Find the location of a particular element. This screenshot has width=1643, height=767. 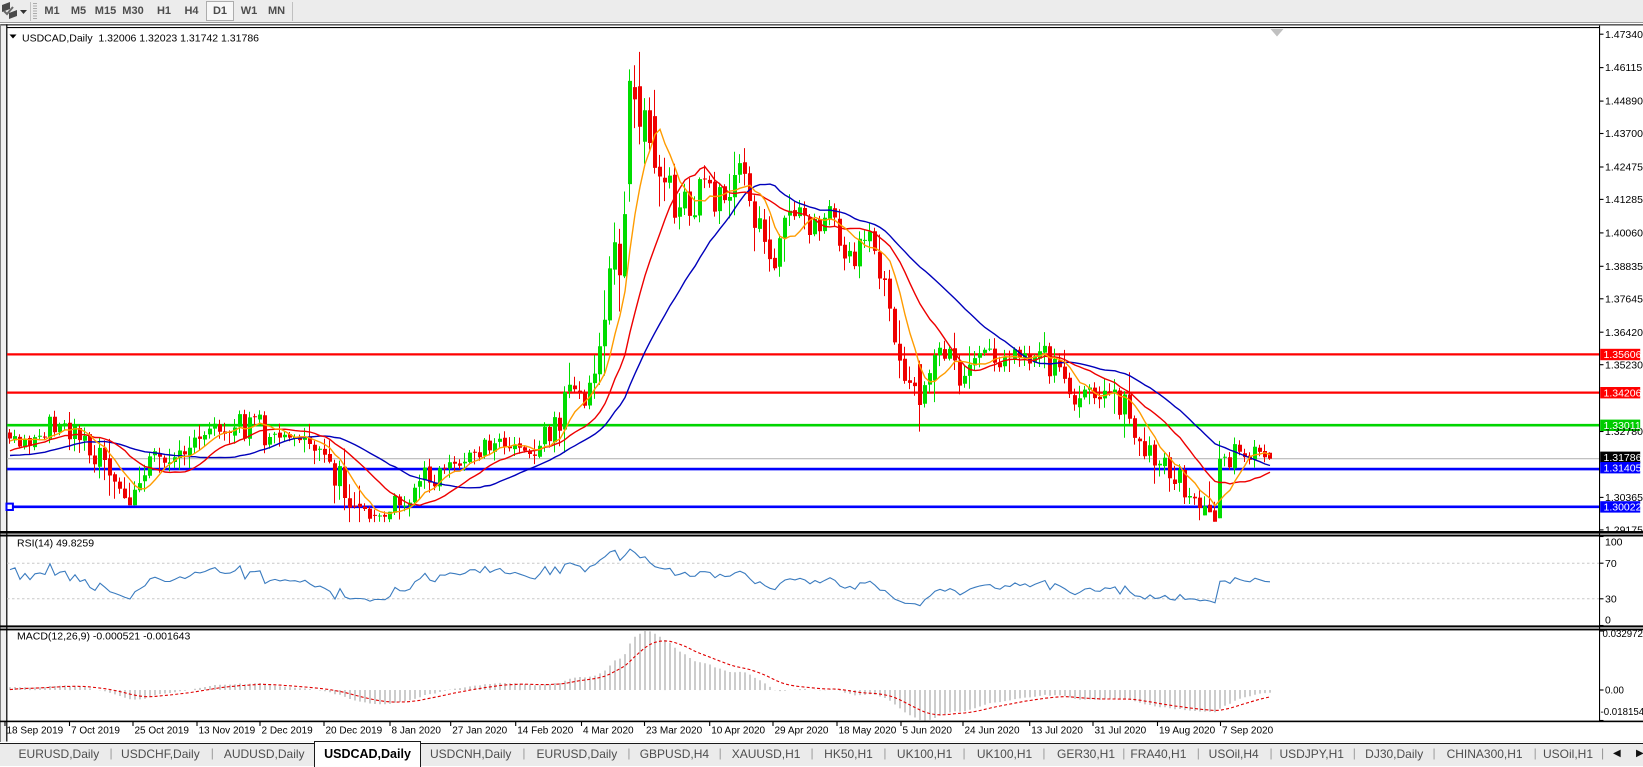

svg-text: 18 Sep 2019 is located at coordinates (35, 731).